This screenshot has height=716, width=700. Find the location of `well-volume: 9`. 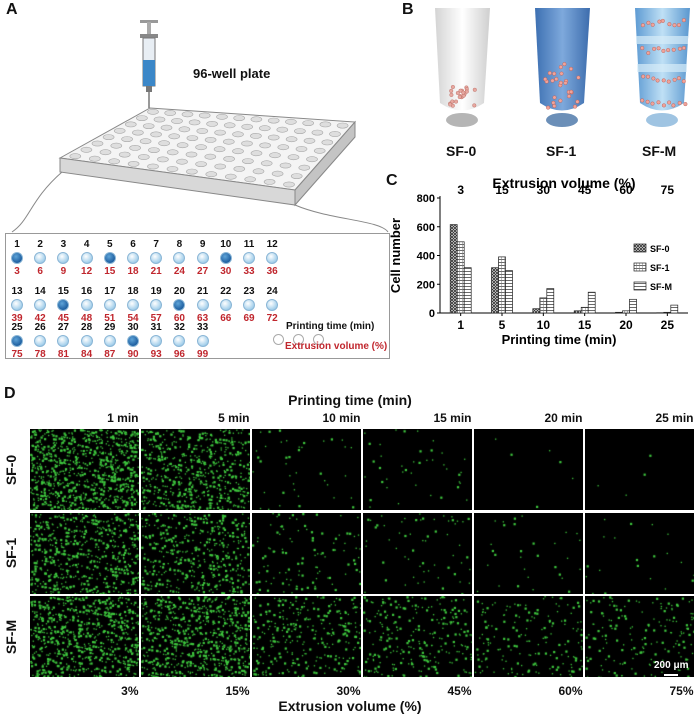

well-volume: 9 is located at coordinates (63, 271).